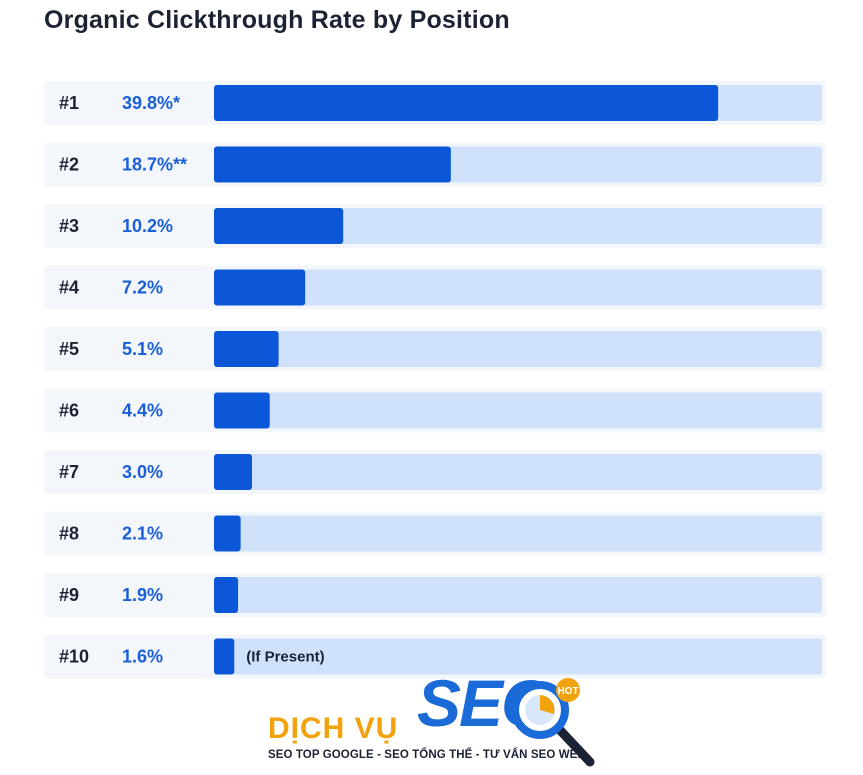 This screenshot has width=863, height=775. I want to click on rank-label: #5, so click(69, 349).